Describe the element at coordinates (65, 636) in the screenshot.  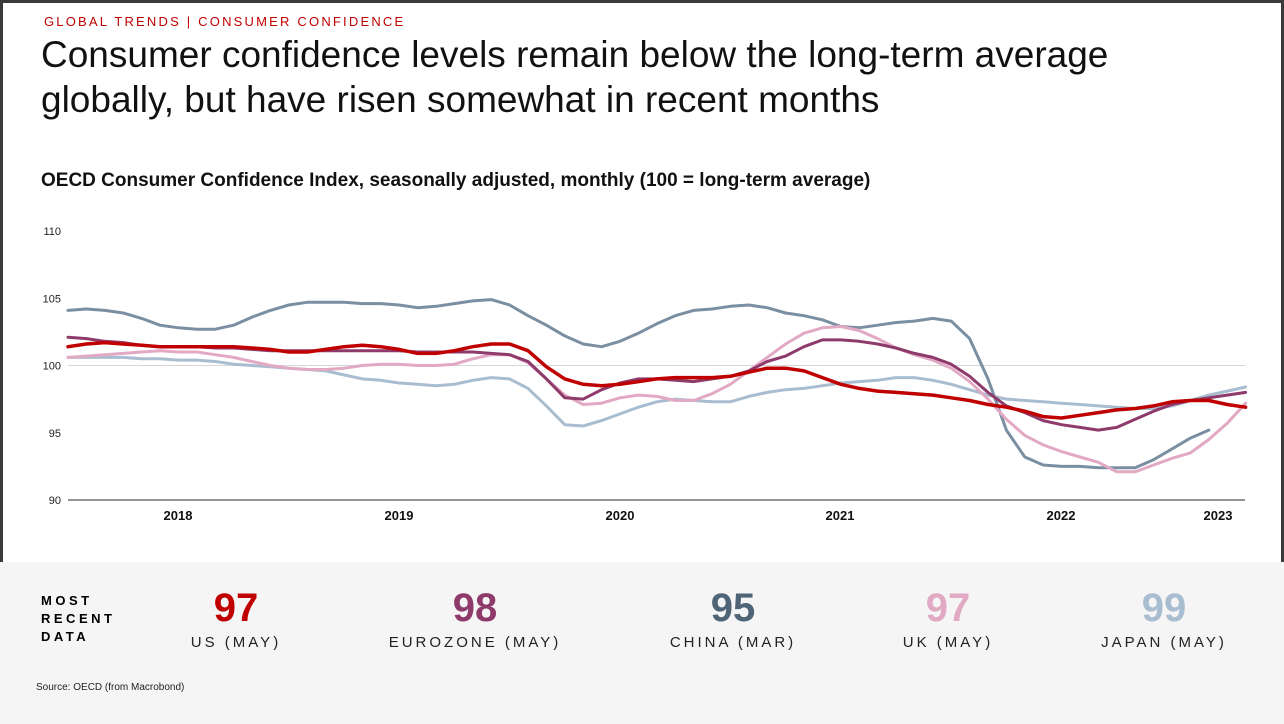
I see `label-line: DATA` at that location.